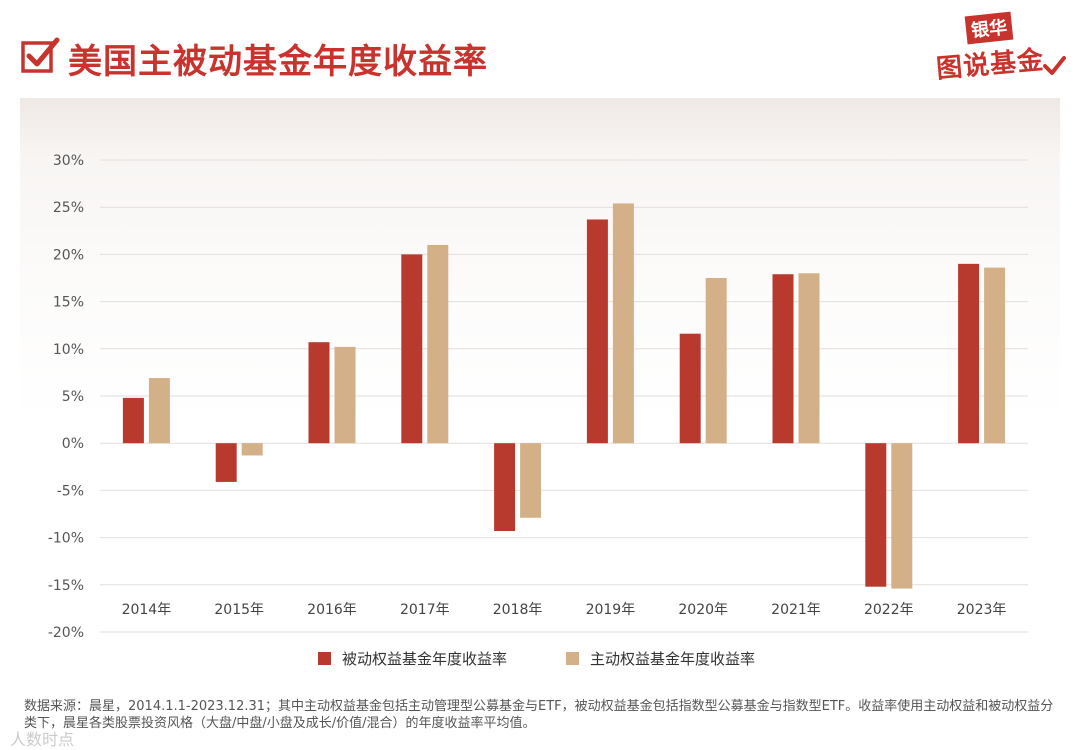 The width and height of the screenshot is (1080, 750). Describe the element at coordinates (982, 610) in the screenshot. I see `x-tick-label: 2023年` at that location.